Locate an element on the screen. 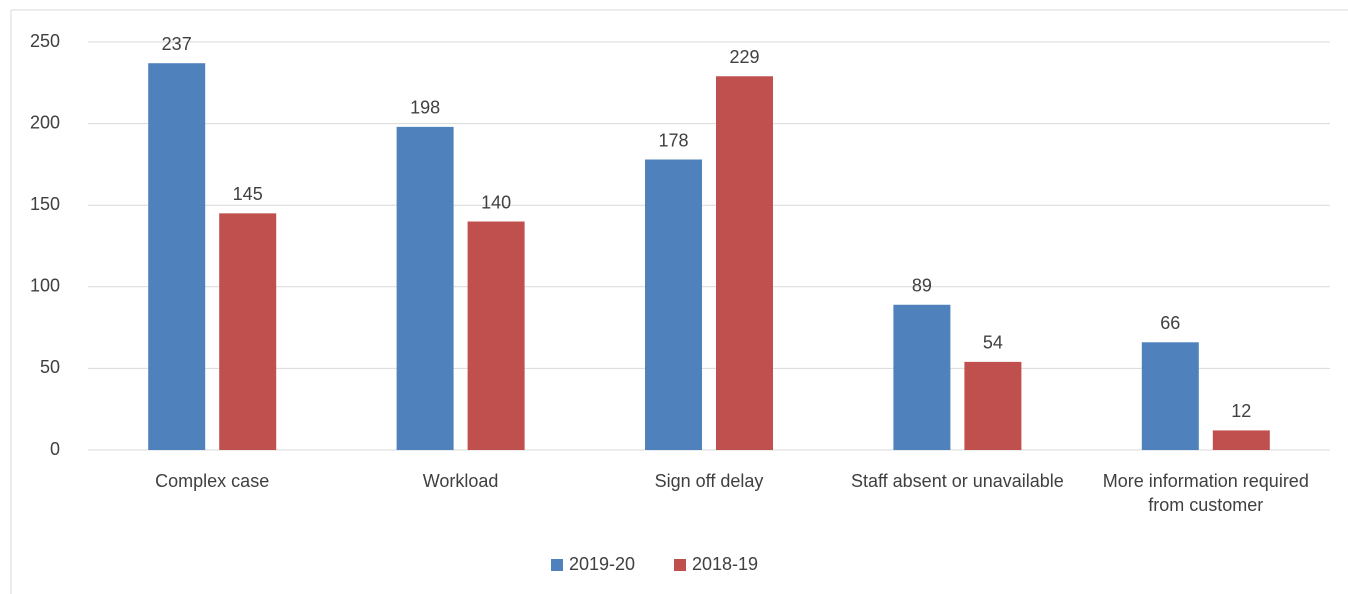 The height and width of the screenshot is (594, 1348). value-label: 140 is located at coordinates (496, 202).